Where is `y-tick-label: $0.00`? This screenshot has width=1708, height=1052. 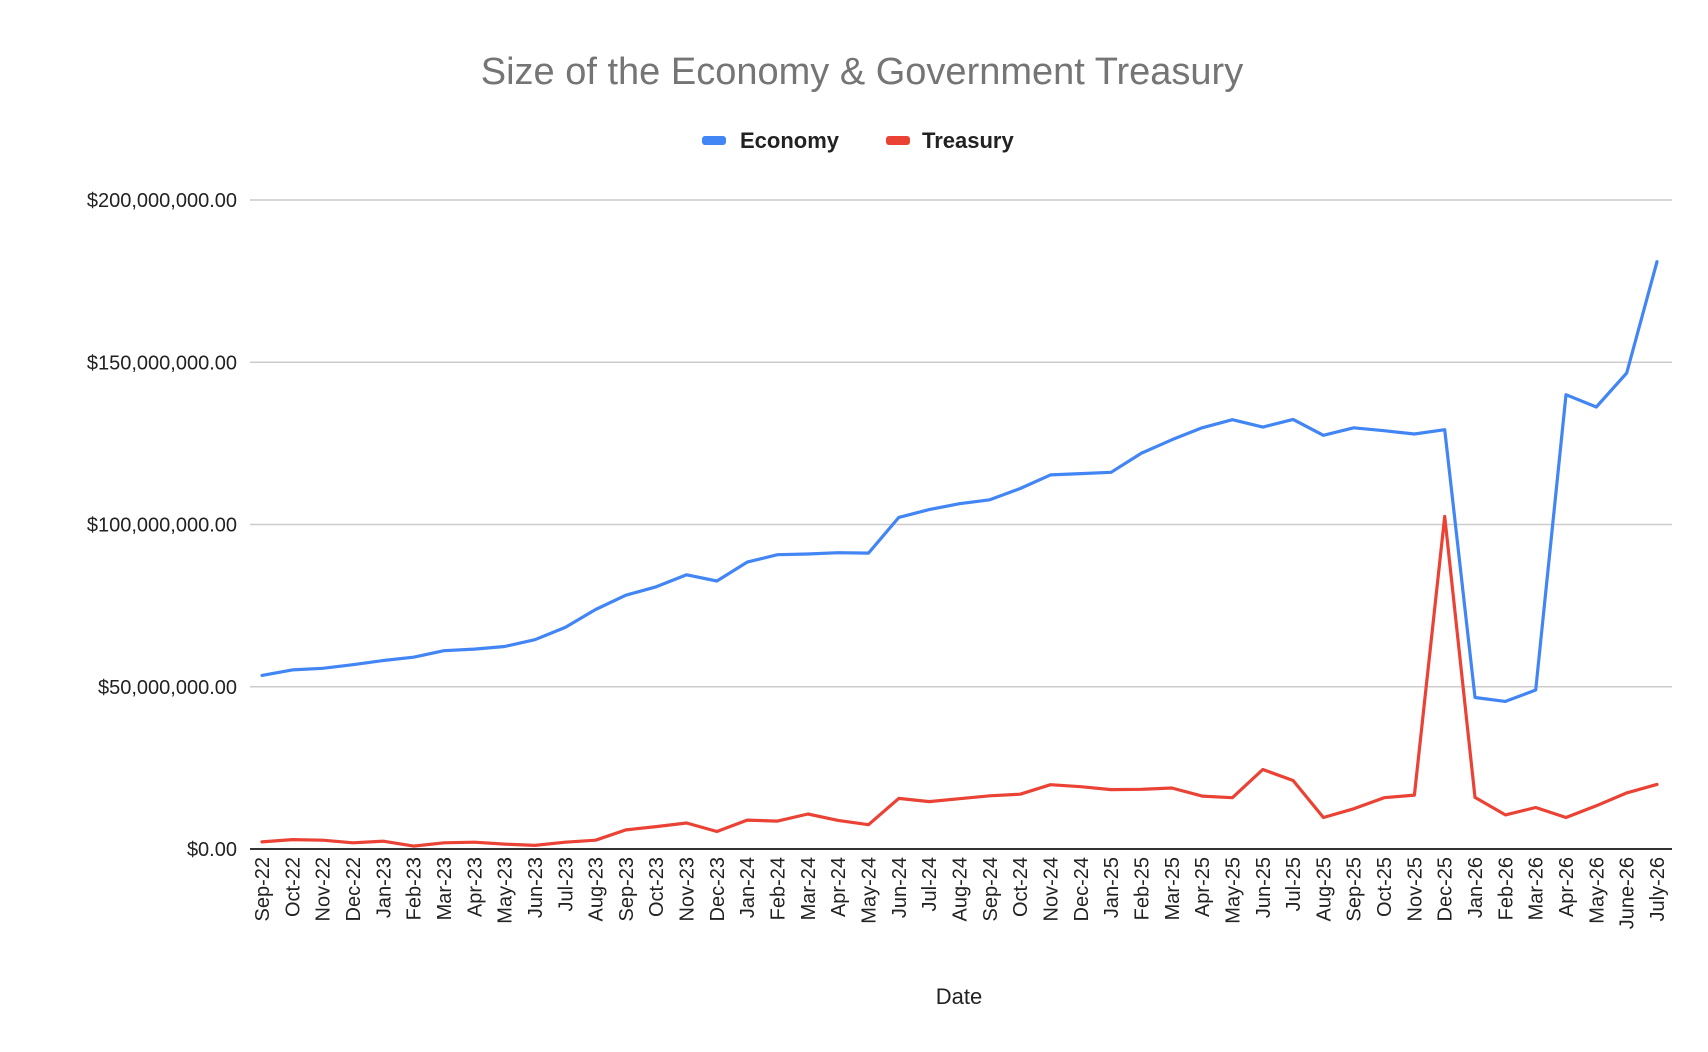
y-tick-label: $0.00 is located at coordinates (212, 850).